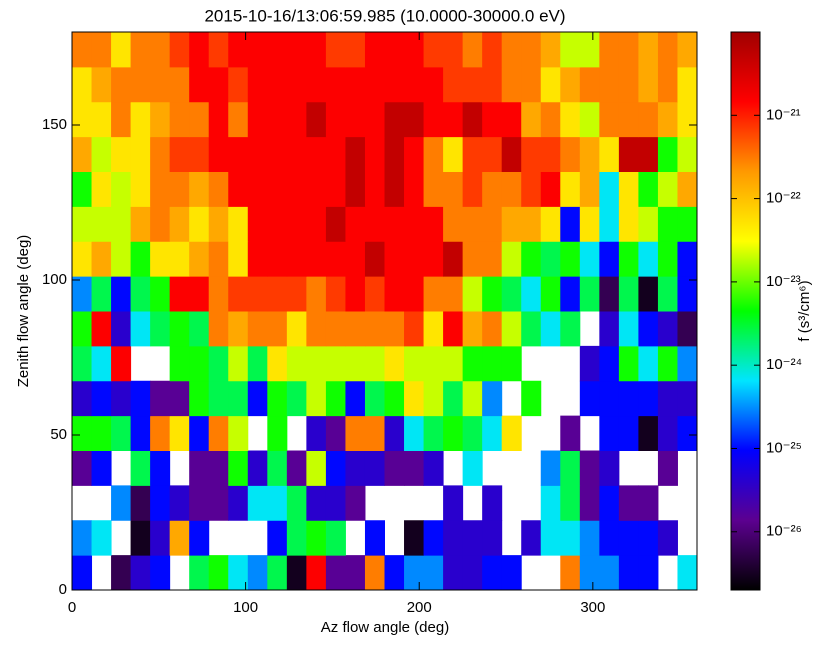 Image resolution: width=817 pixels, height=646 pixels. I want to click on x-axis-label: Az flow angle (deg), so click(385, 627).